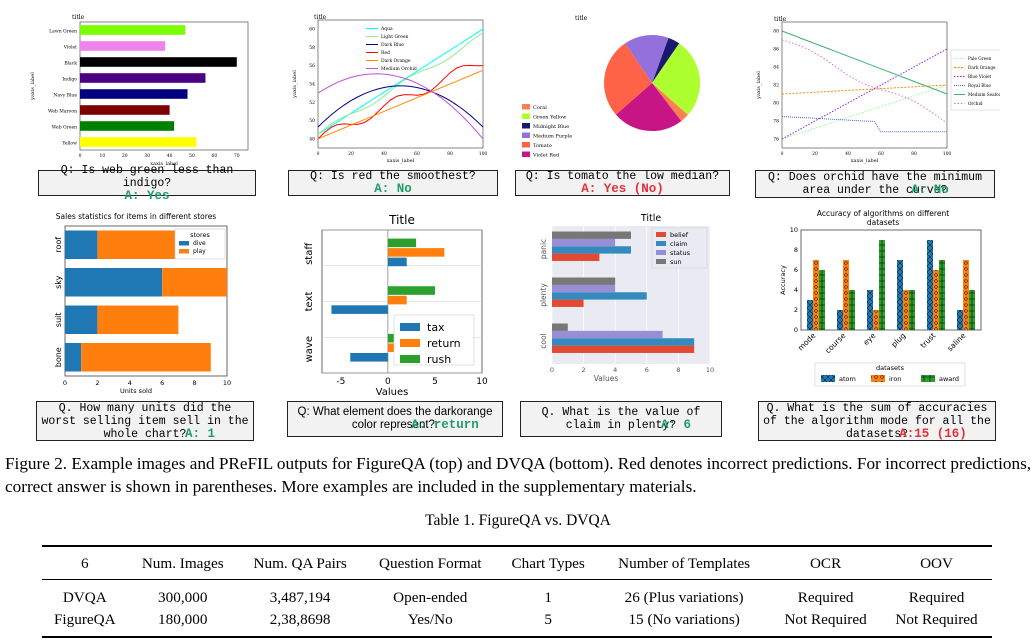 The height and width of the screenshot is (640, 1036). Describe the element at coordinates (890, 368) in the screenshot. I see `legend-title: datasets` at that location.